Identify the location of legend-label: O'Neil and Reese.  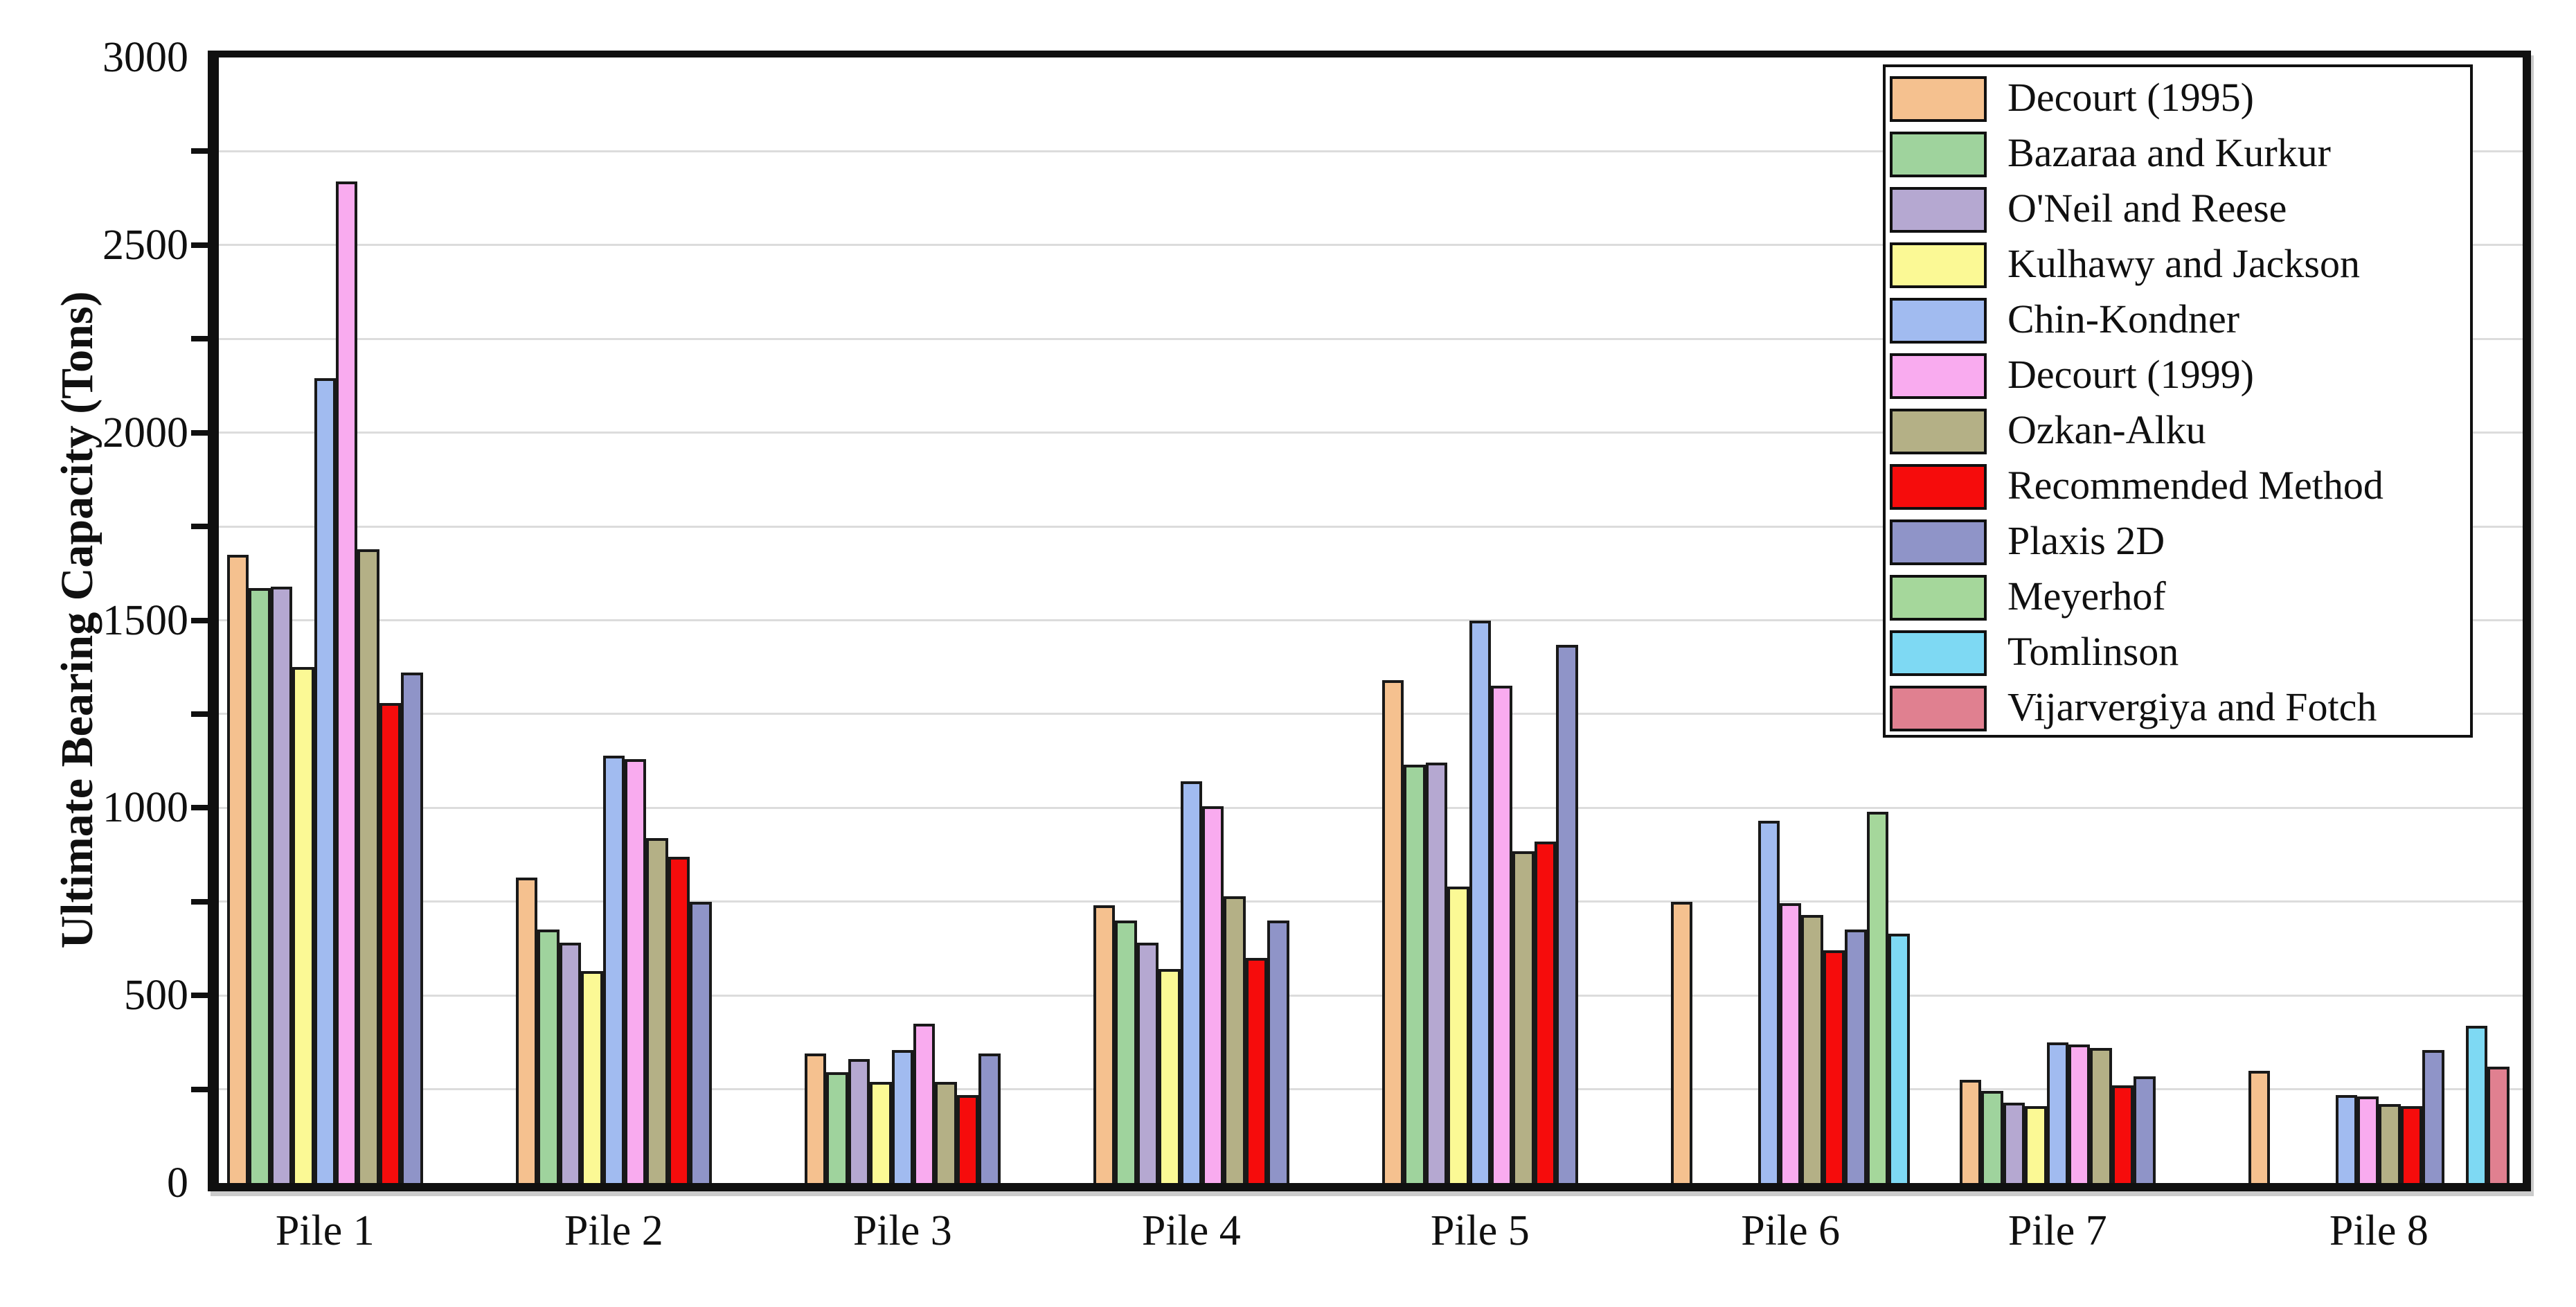
(2147, 208).